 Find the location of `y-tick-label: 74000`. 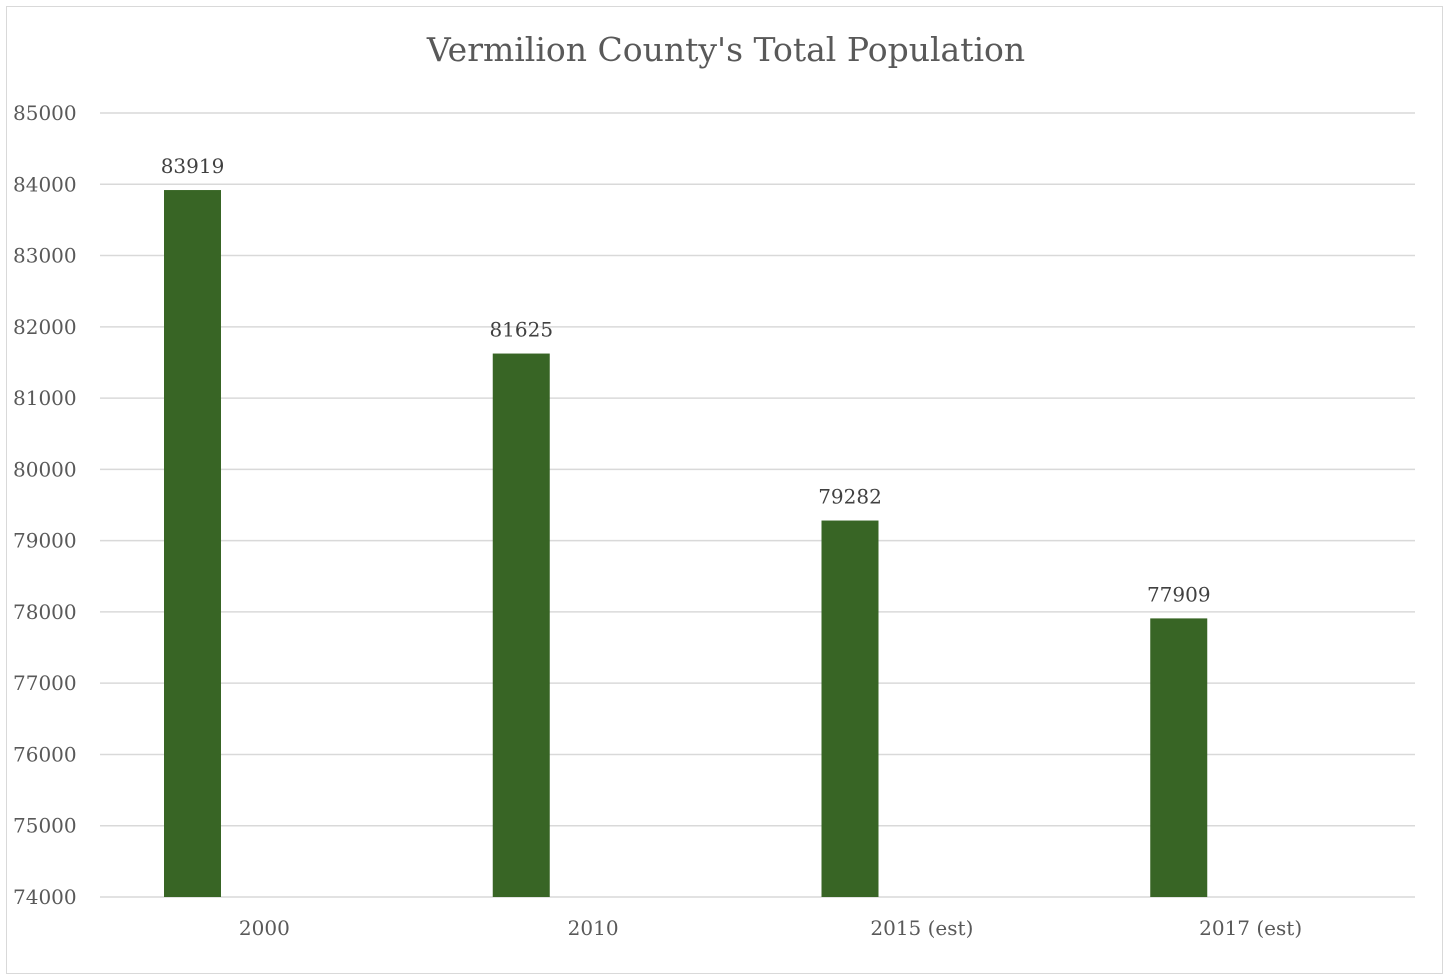

y-tick-label: 74000 is located at coordinates (45, 897).